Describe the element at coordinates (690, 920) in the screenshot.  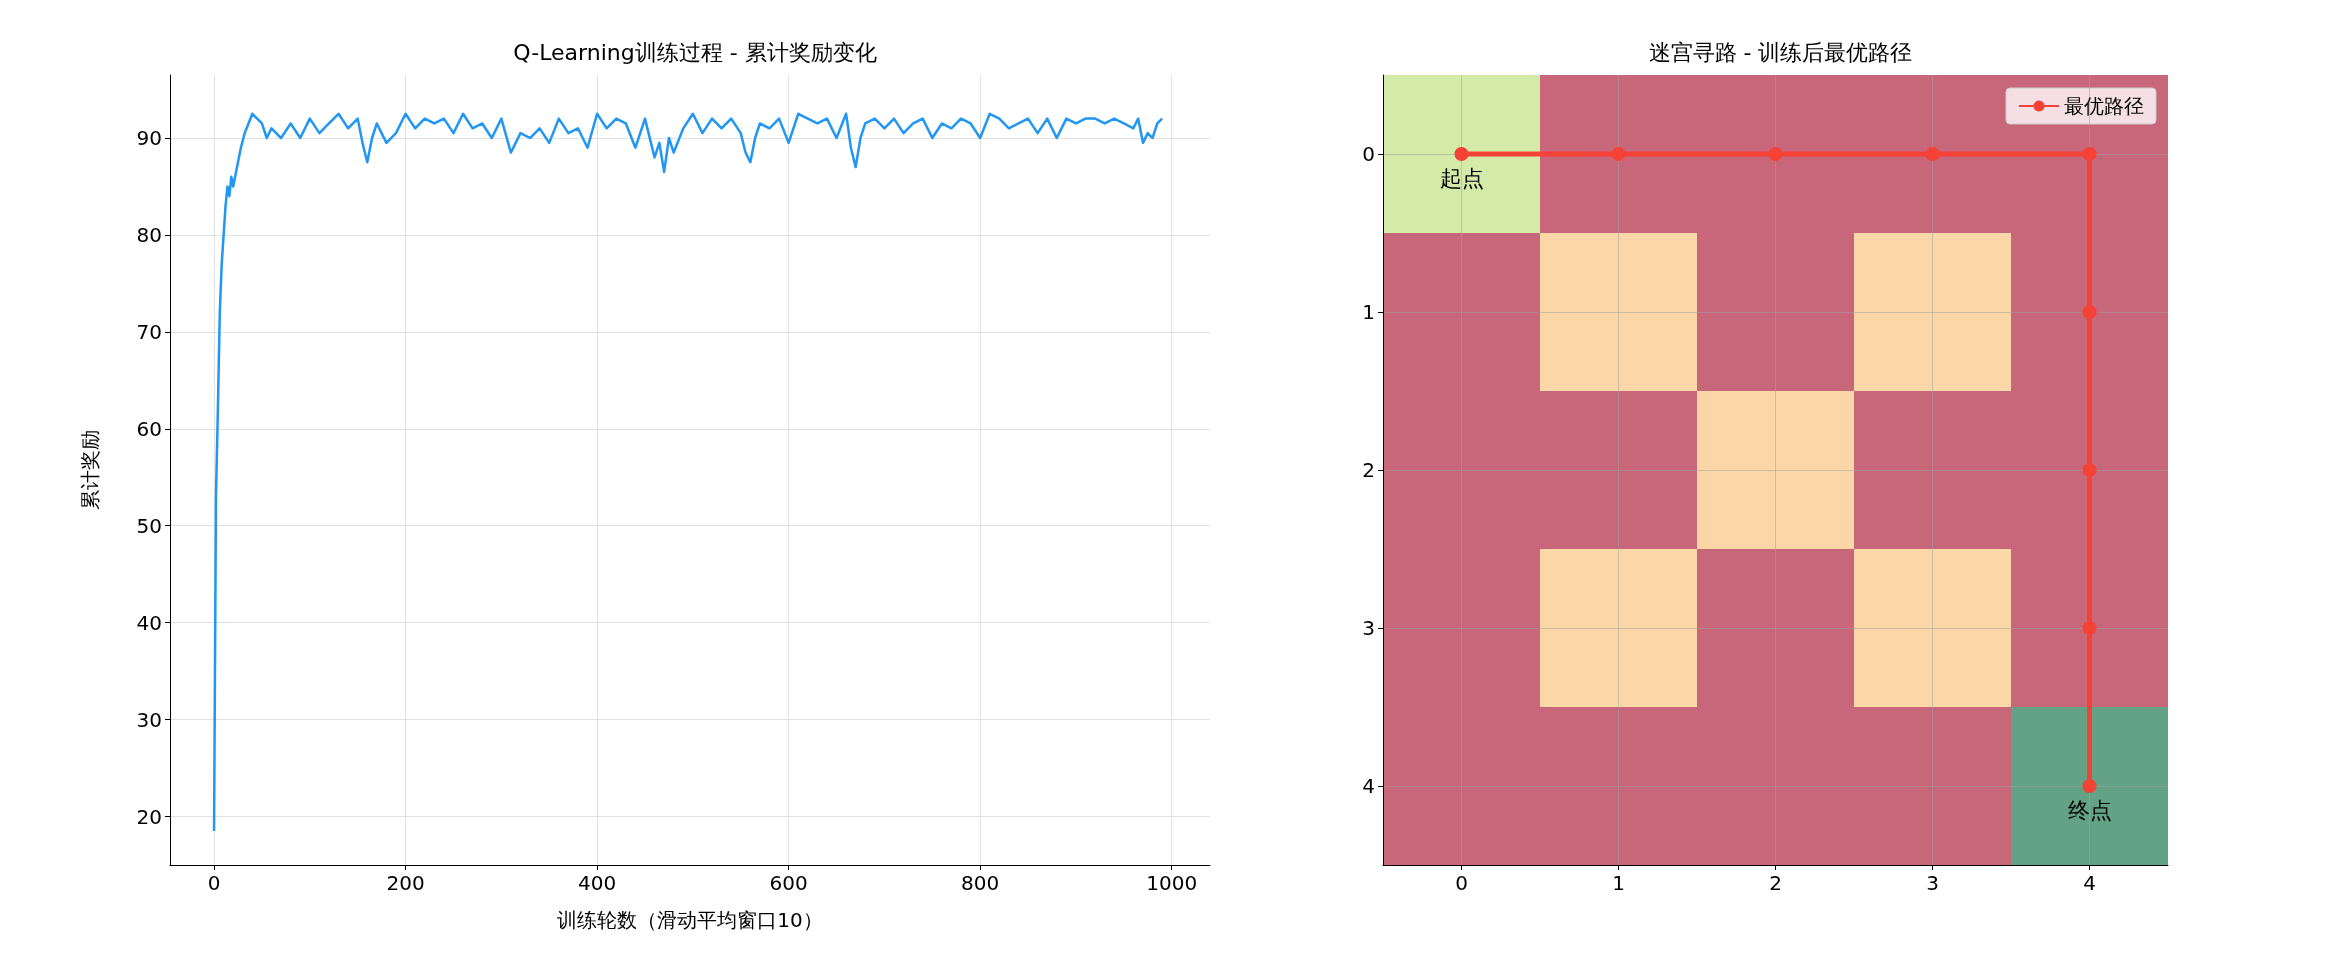
I see `x-axis-title: 训练轮数（滑动平均窗口10）` at that location.